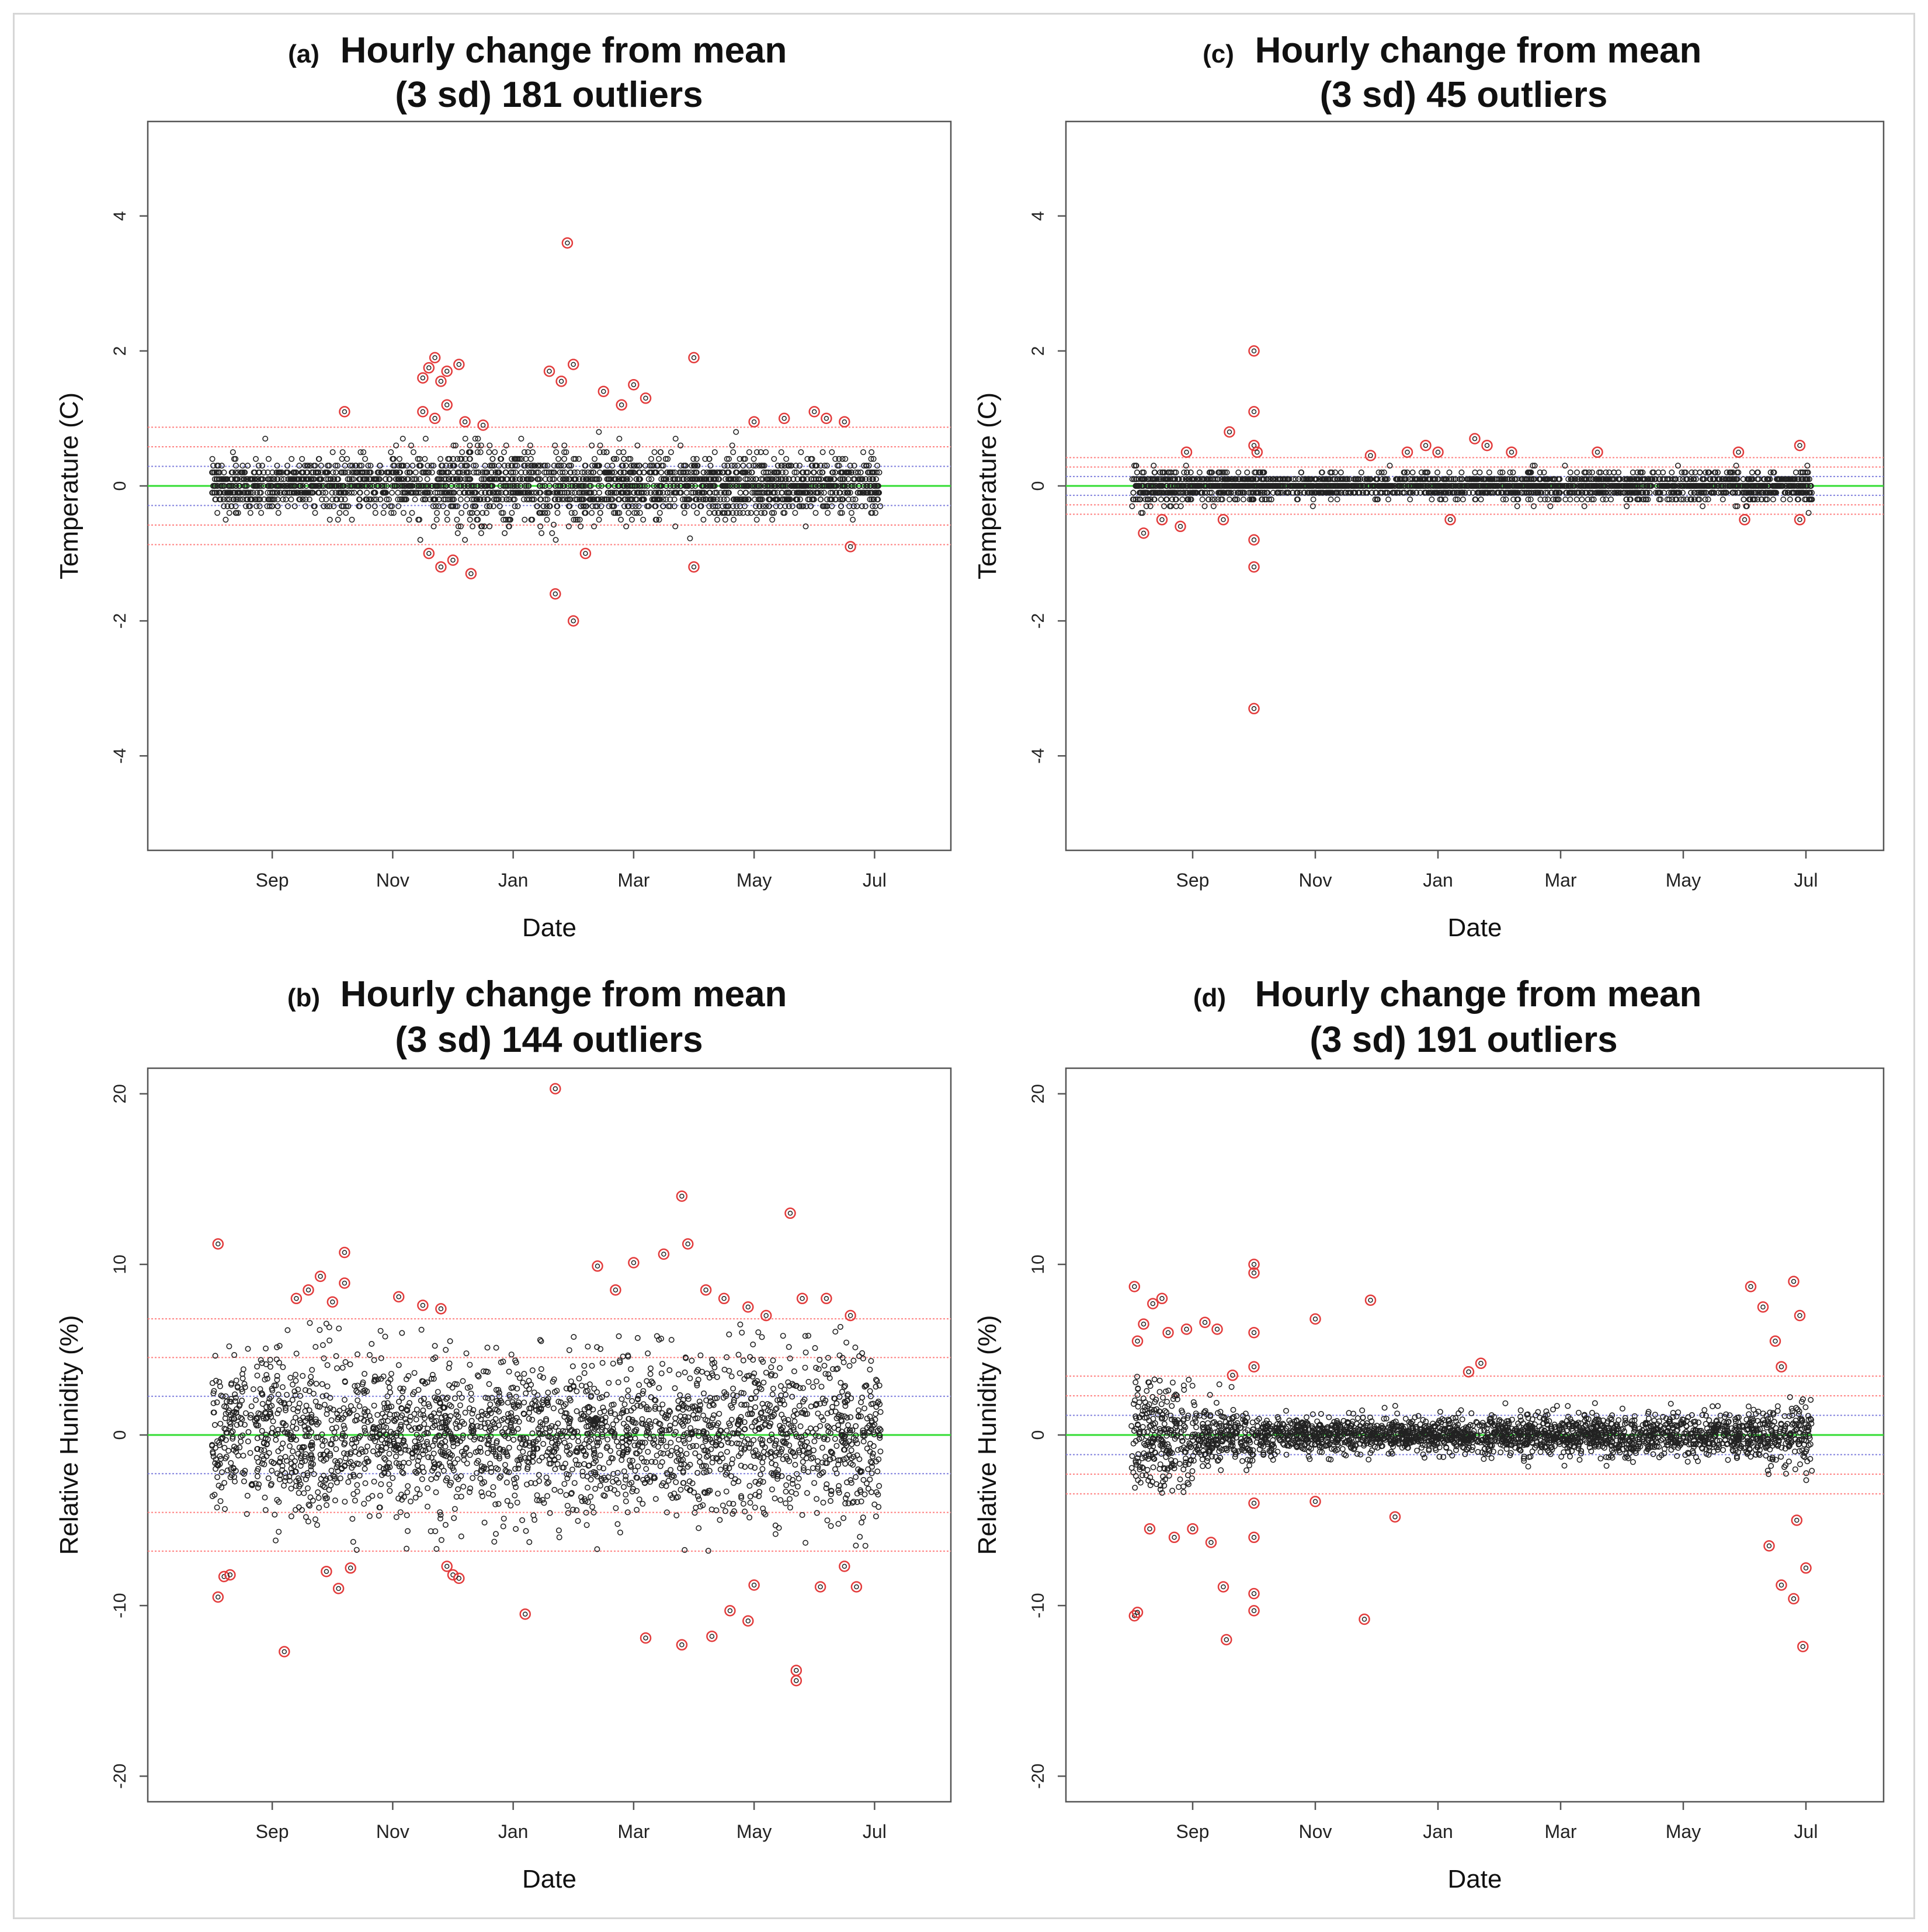 This screenshot has width=1928, height=1932. What do you see at coordinates (272, 880) in the screenshot?
I see `x-tick-label: Sep` at bounding box center [272, 880].